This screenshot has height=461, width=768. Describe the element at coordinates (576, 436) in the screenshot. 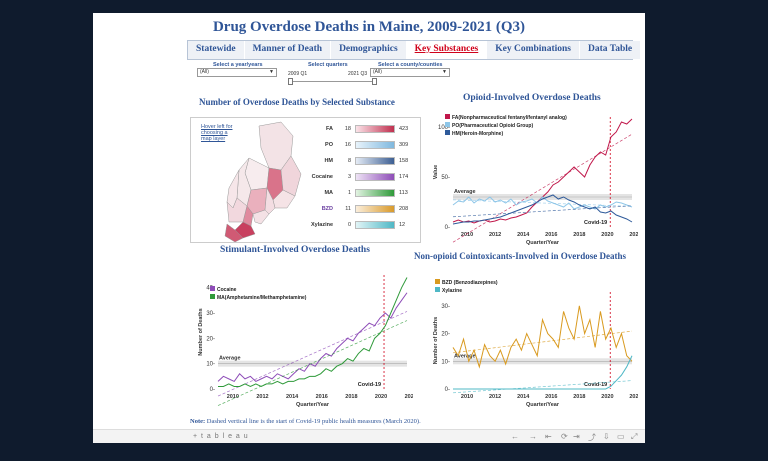

I see `pause-icon: ⇥` at that location.